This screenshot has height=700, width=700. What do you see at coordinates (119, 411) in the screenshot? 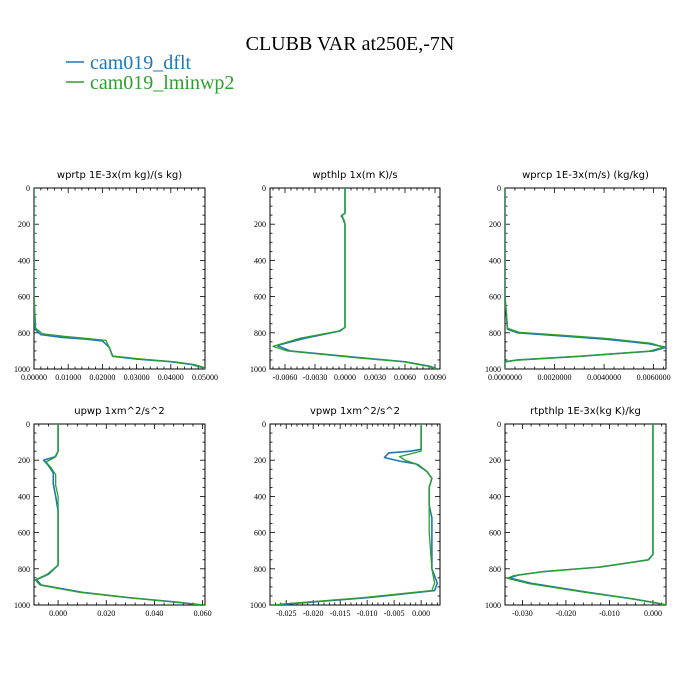
I see `panel-title: upwp 1xm^2/s^2` at bounding box center [119, 411].